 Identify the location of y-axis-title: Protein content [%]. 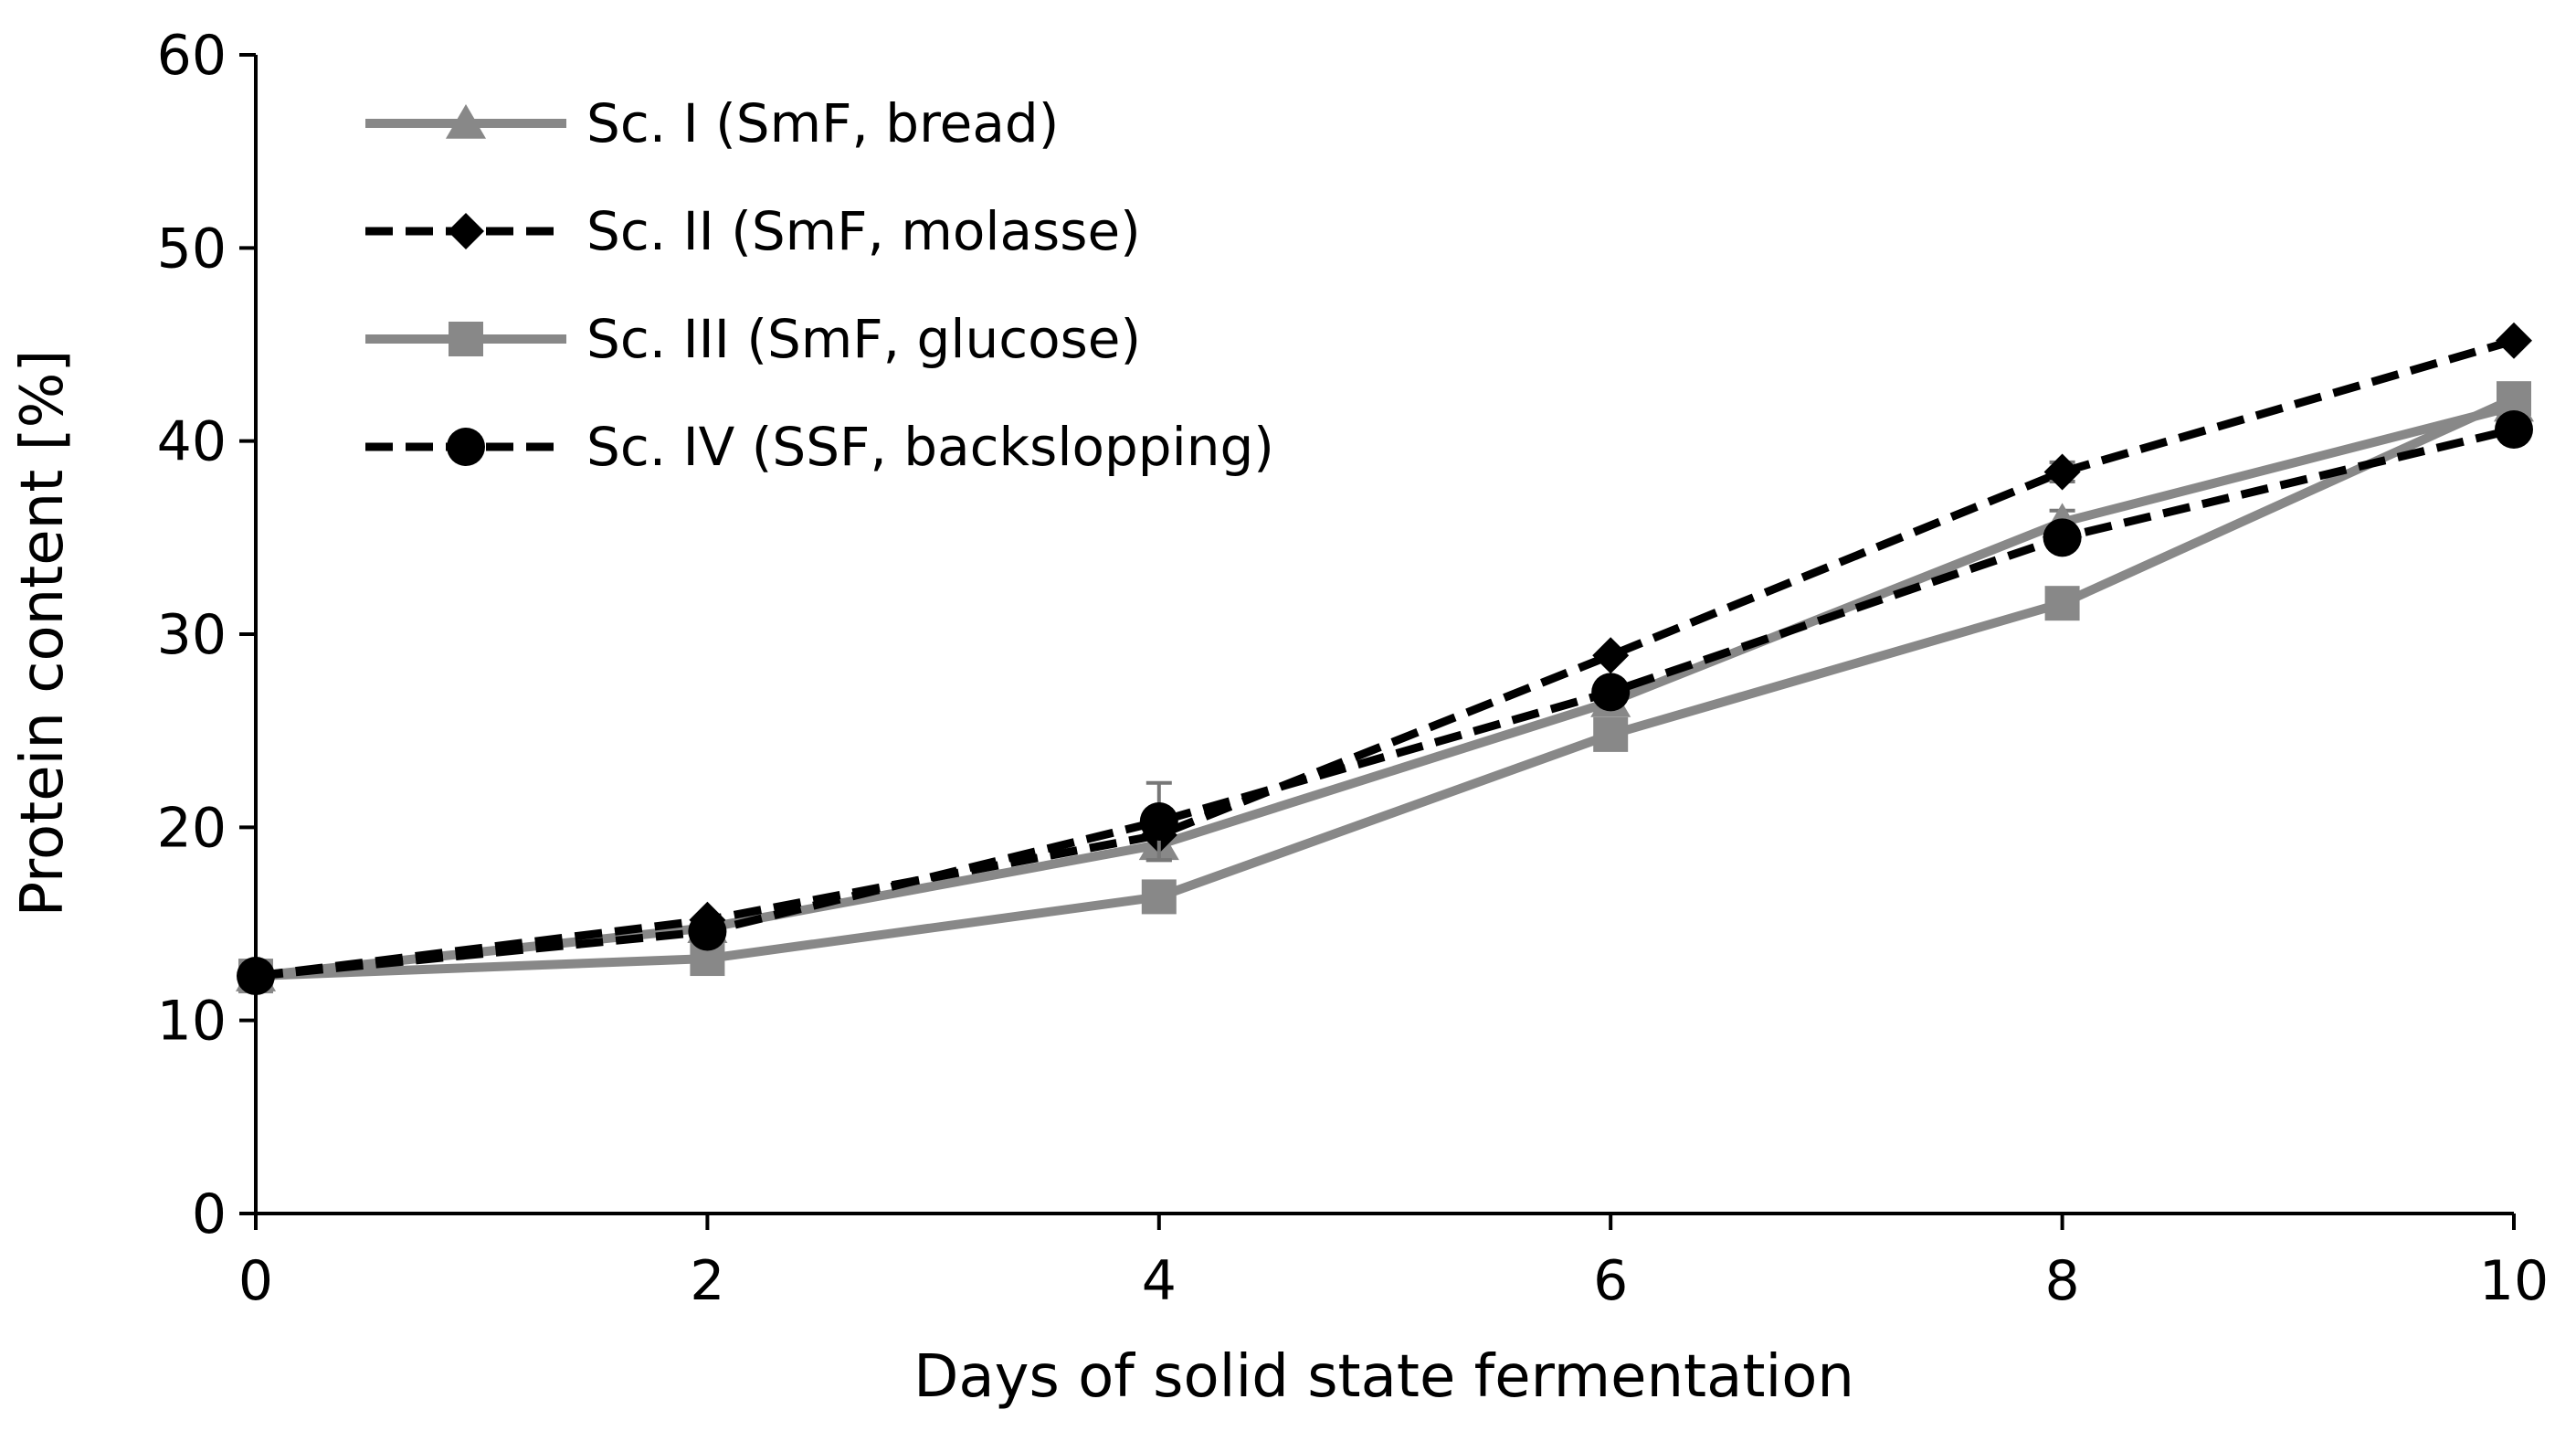
(43, 633).